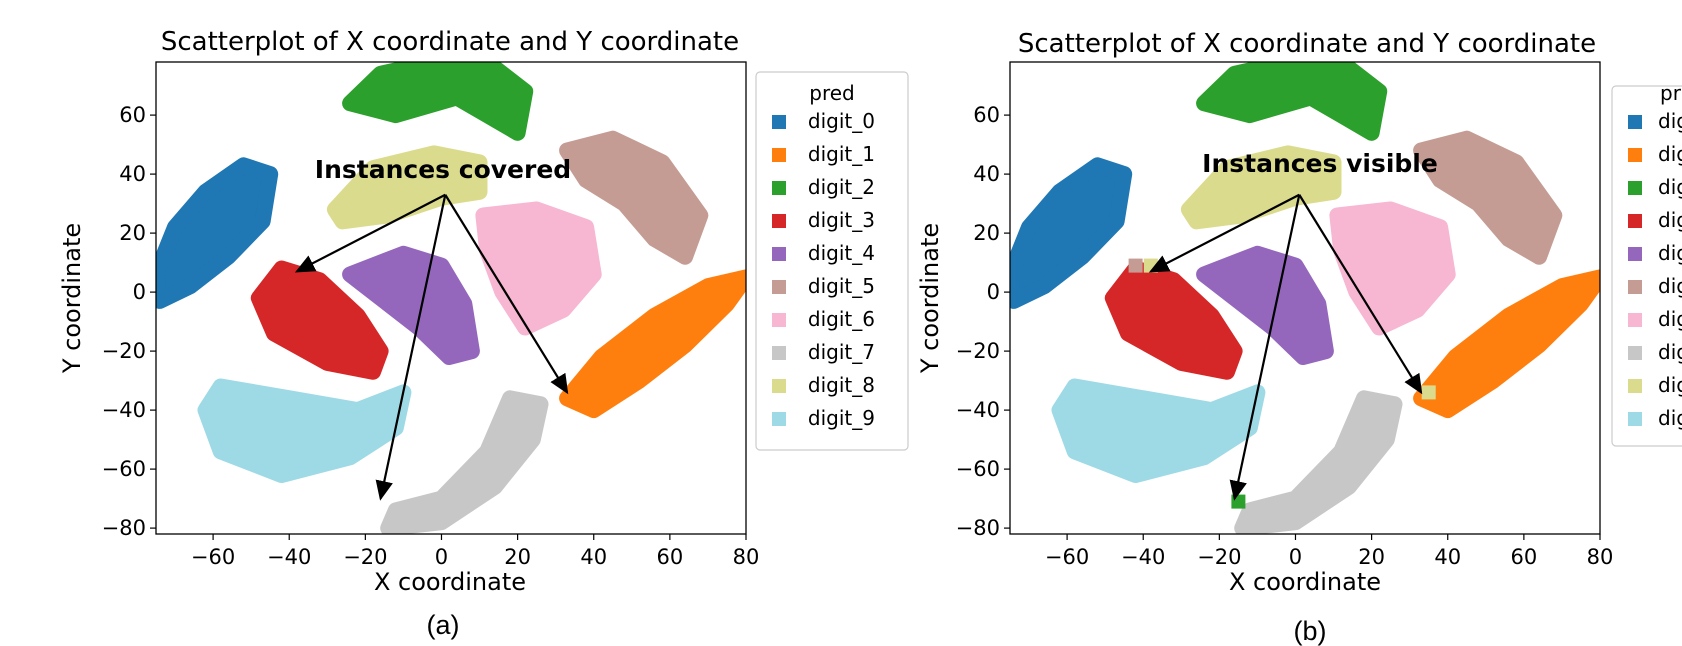 This screenshot has width=1682, height=646. I want to click on y-tick-label: 20, so click(132, 233).